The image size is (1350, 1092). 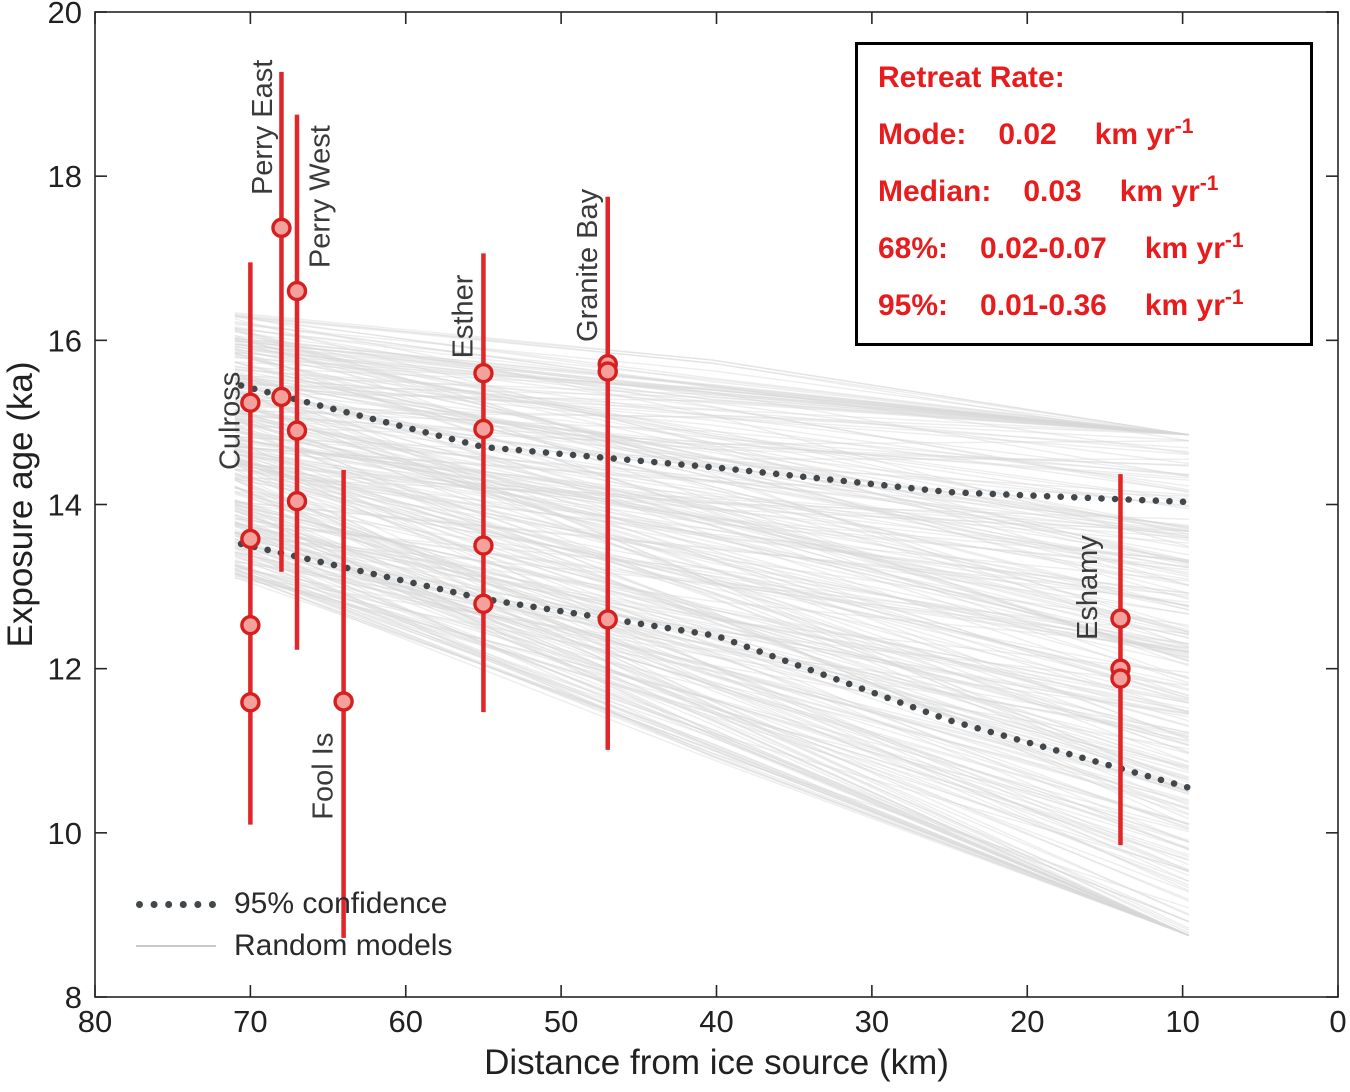 I want to click on sample-point-culross, so click(x=250, y=402).